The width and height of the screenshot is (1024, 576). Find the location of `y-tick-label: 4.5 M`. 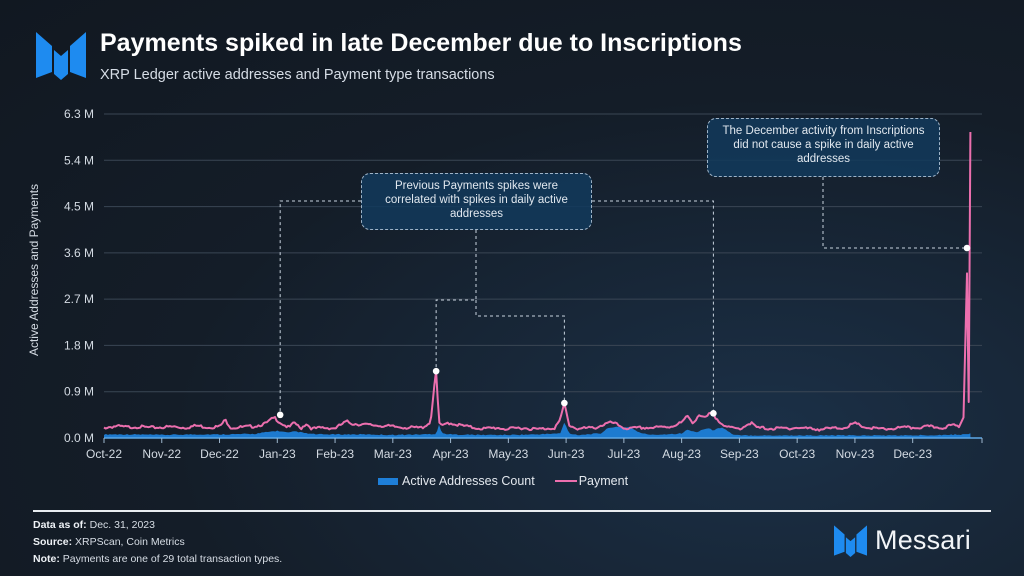

y-tick-label: 4.5 M is located at coordinates (79, 207).